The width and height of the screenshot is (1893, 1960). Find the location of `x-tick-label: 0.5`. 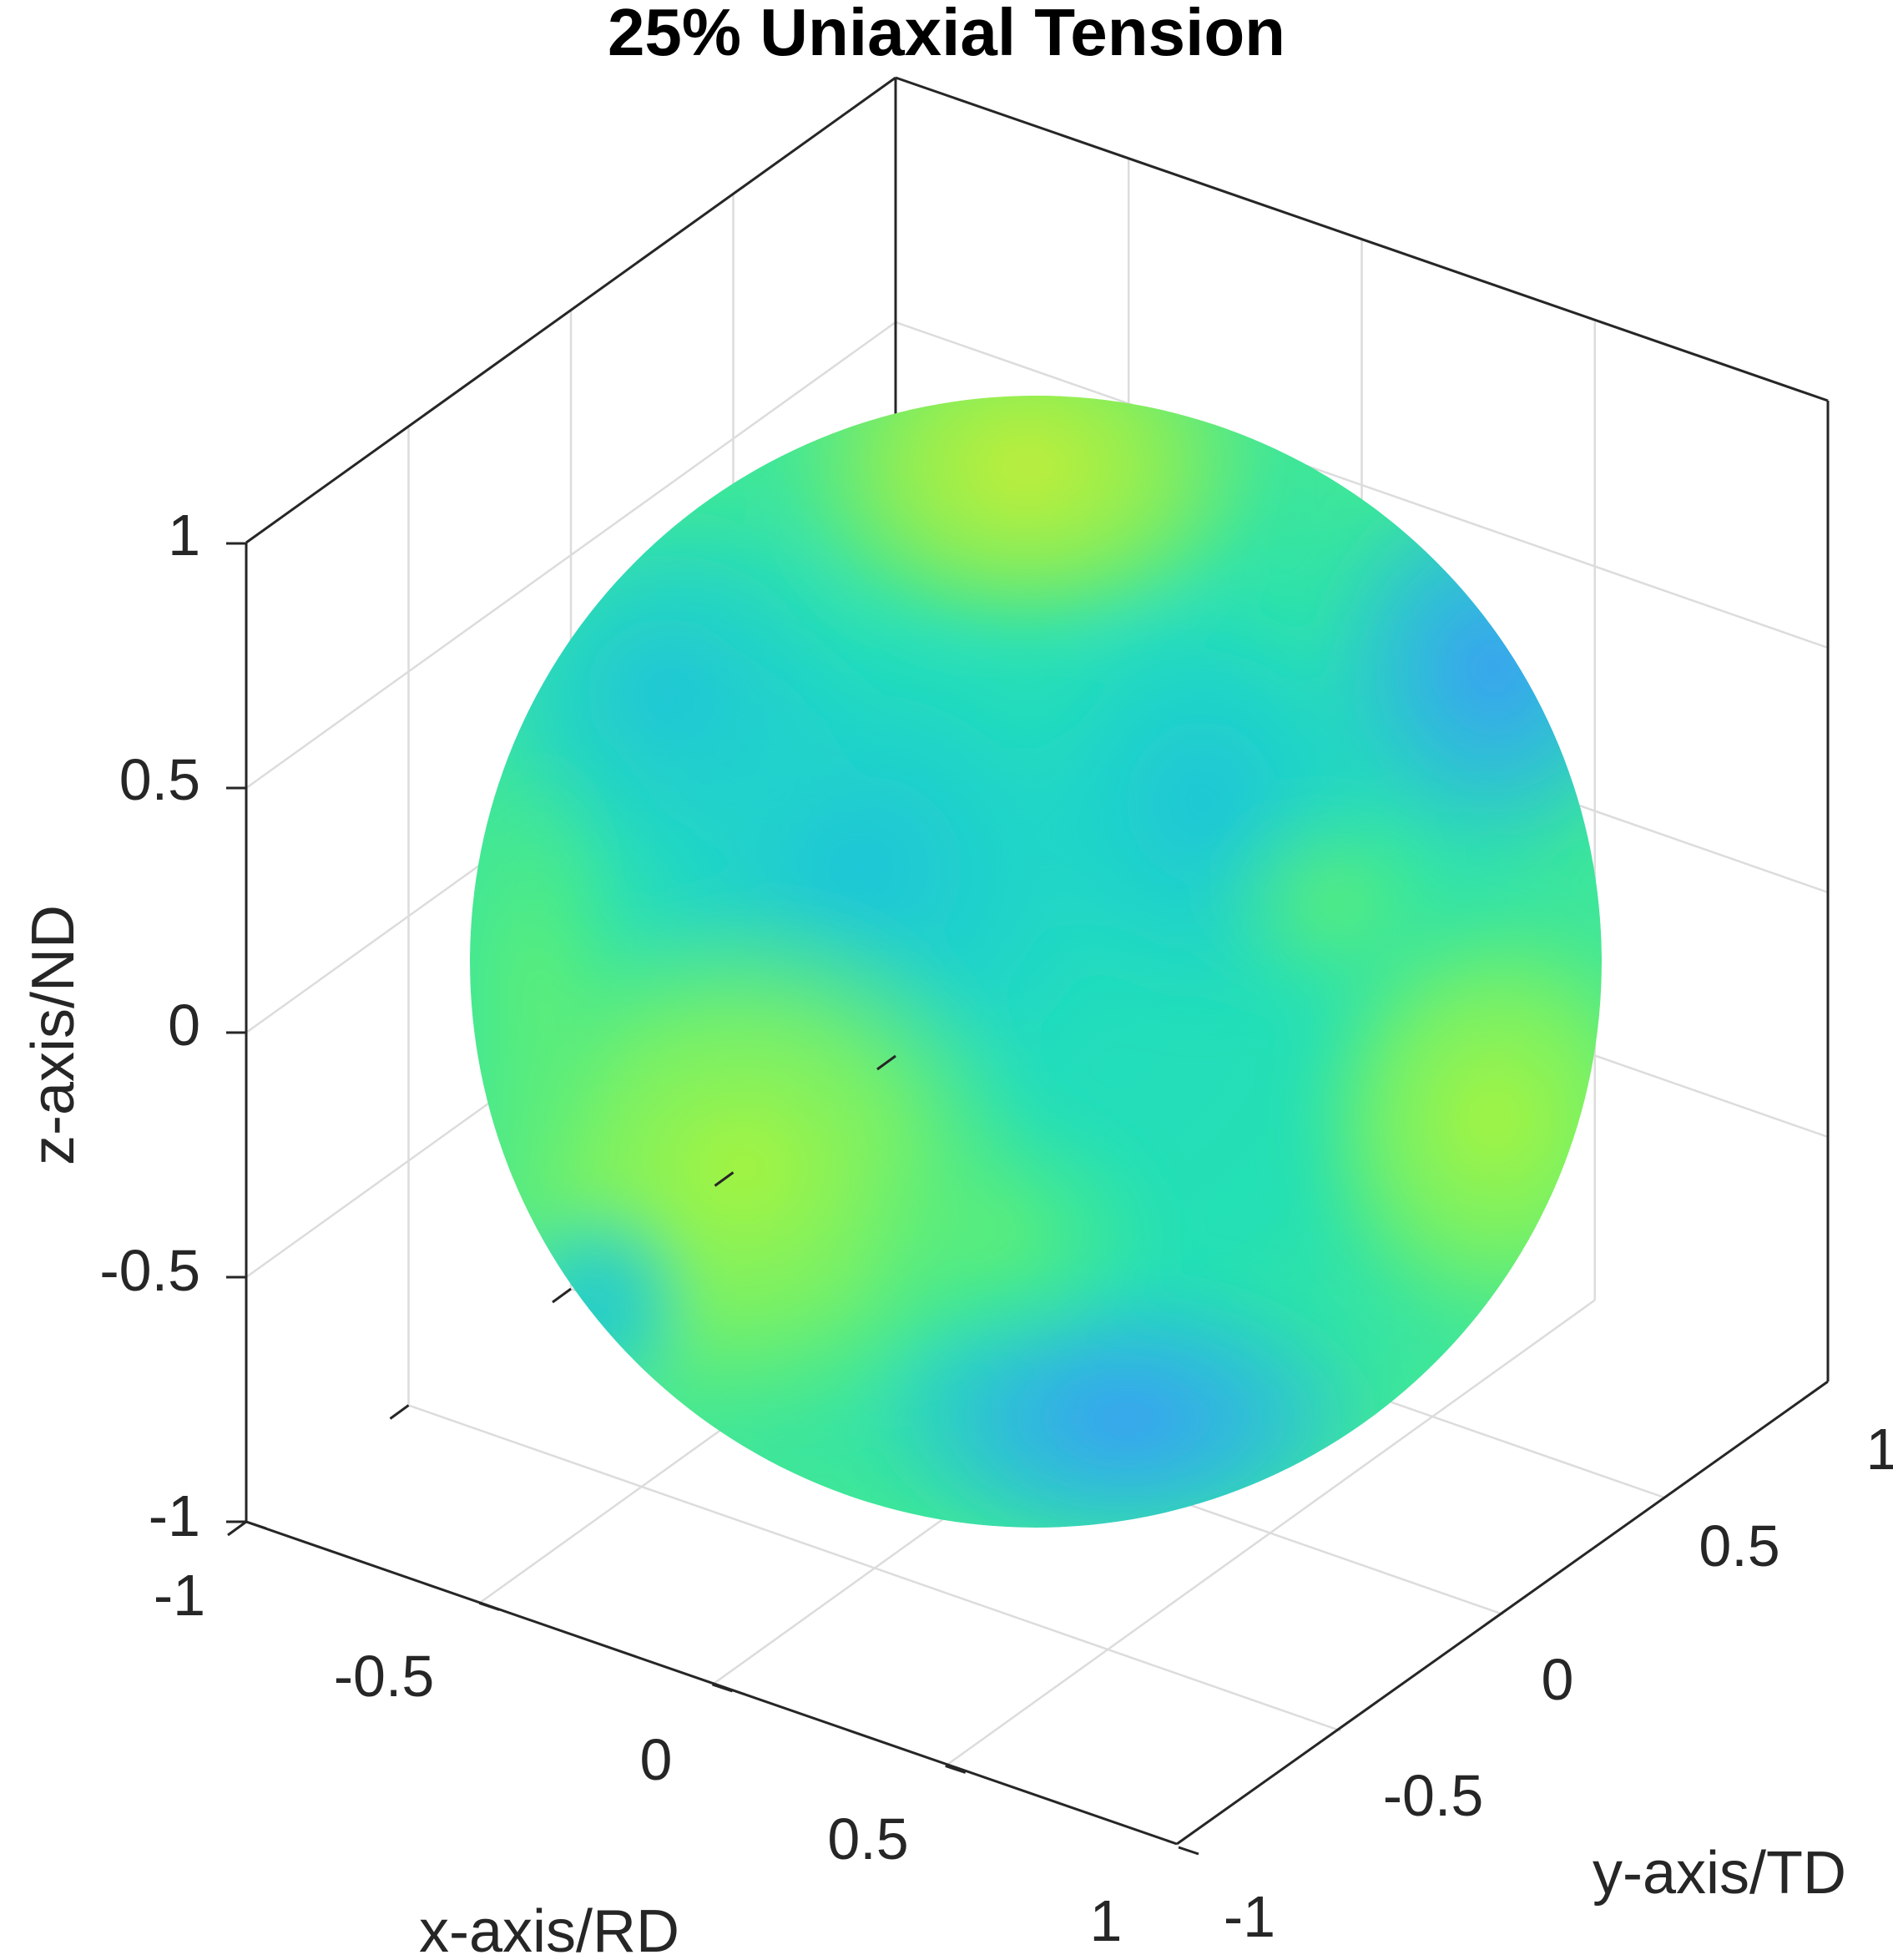

x-tick-label: 0.5 is located at coordinates (867, 1839).